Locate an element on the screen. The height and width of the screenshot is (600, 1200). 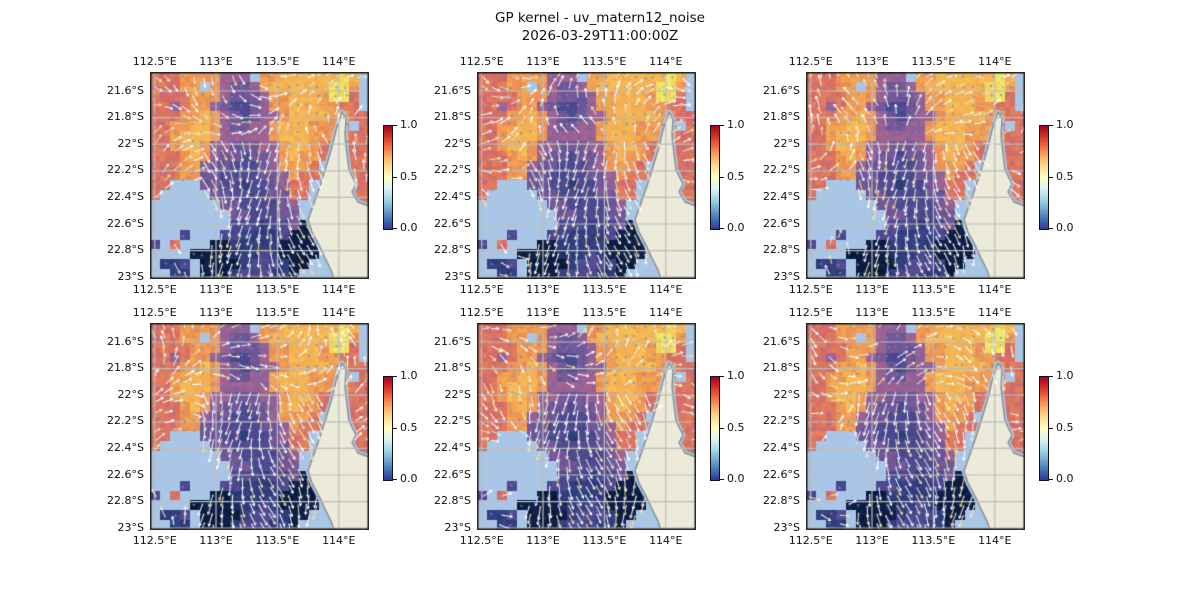
figure-title: GP kernel - uv_matern12_noise is located at coordinates (600, 18).